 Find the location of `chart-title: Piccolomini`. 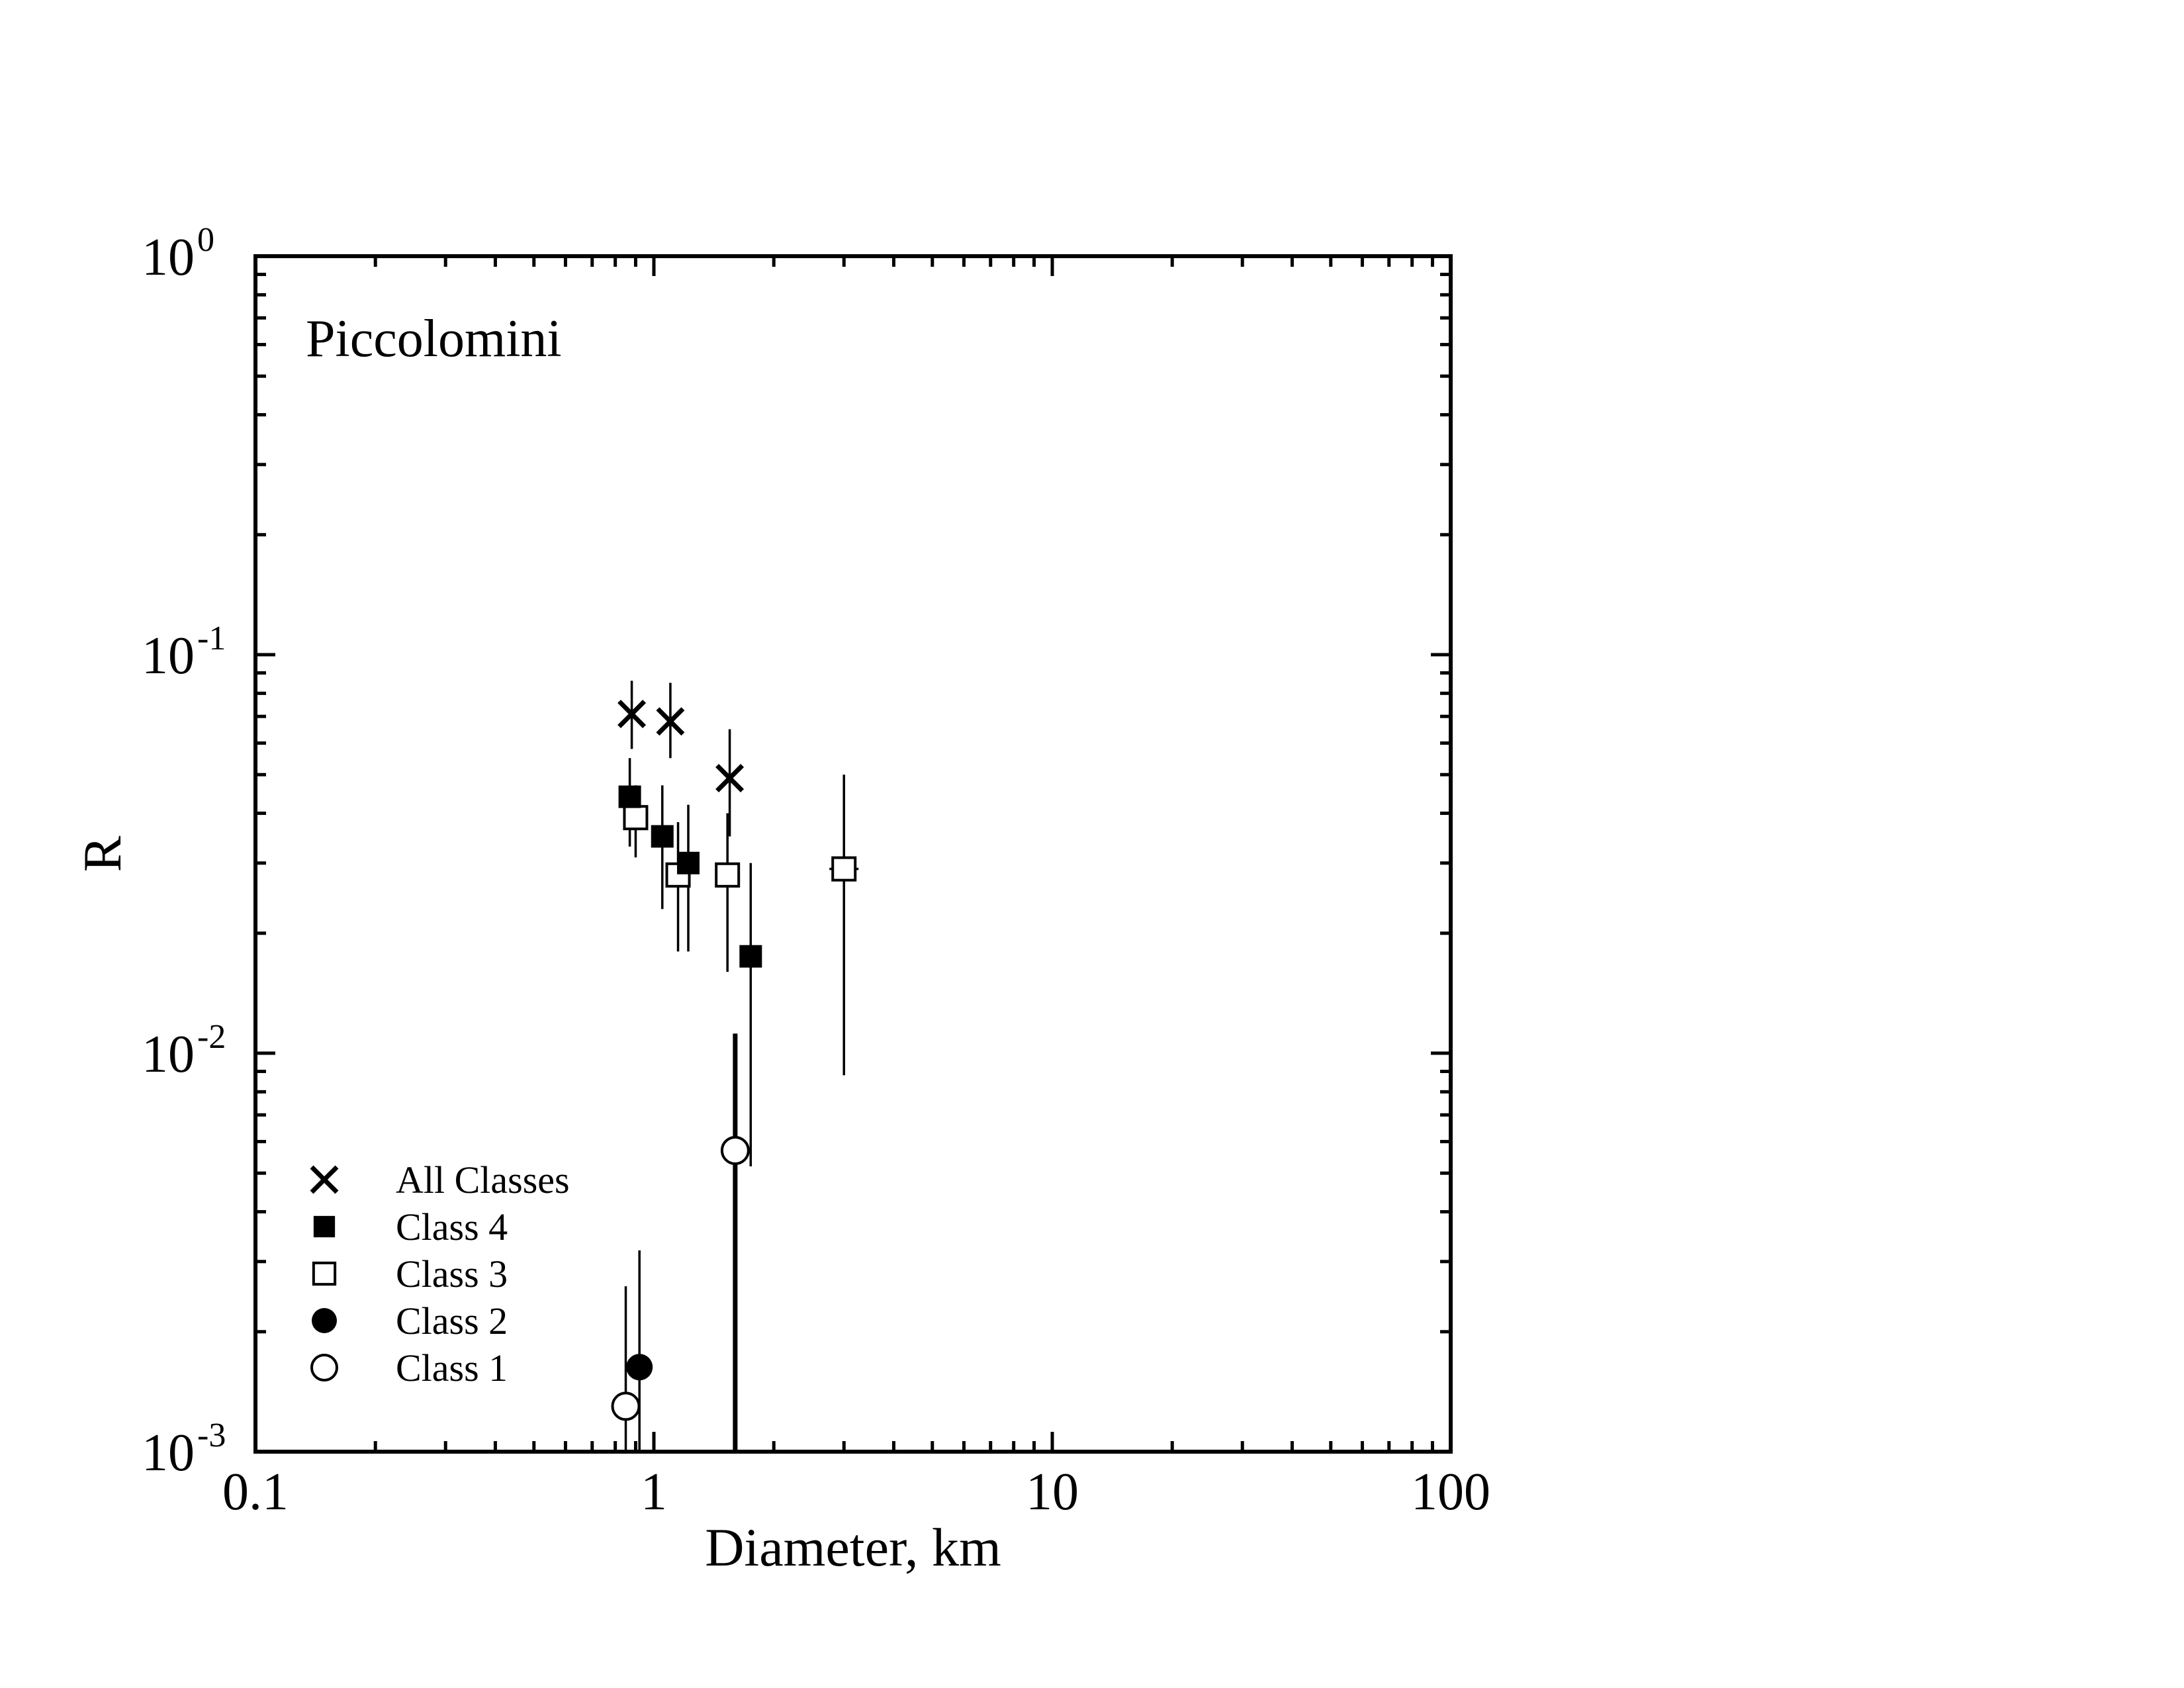

chart-title: Piccolomini is located at coordinates (434, 339).